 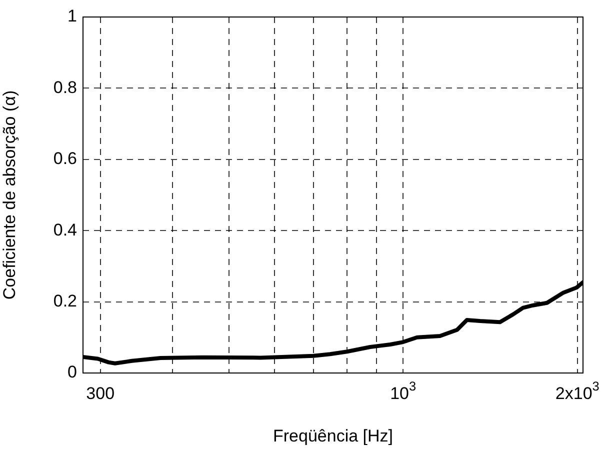 What do you see at coordinates (333, 436) in the screenshot?
I see `x-axis-title: Freqüência [Hz]` at bounding box center [333, 436].